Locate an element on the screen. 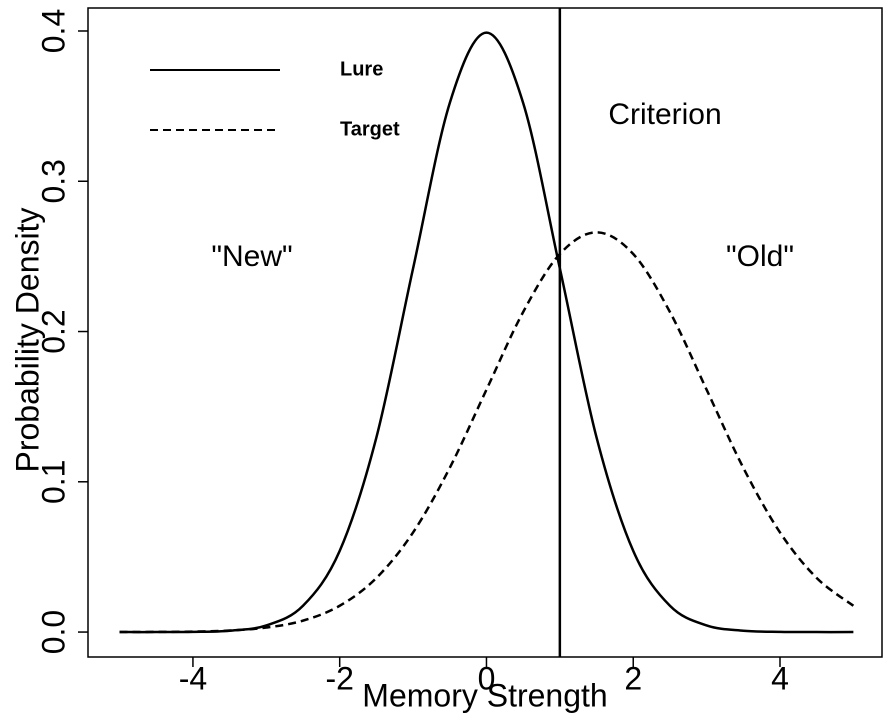  y-tick-label: 0.0 is located at coordinates (53, 632).